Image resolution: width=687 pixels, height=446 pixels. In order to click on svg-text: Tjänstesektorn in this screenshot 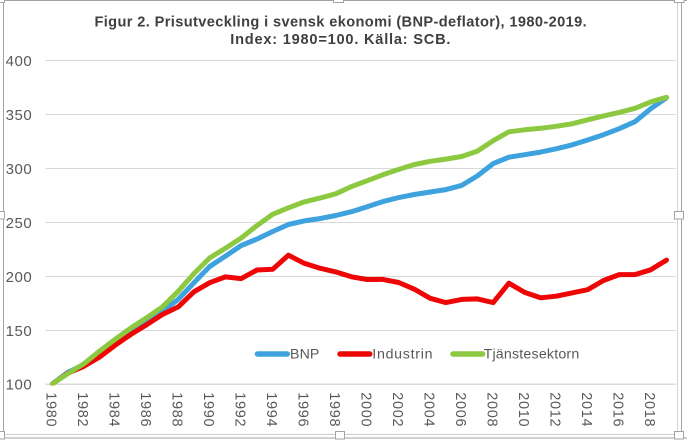, I will do `click(532, 355)`.